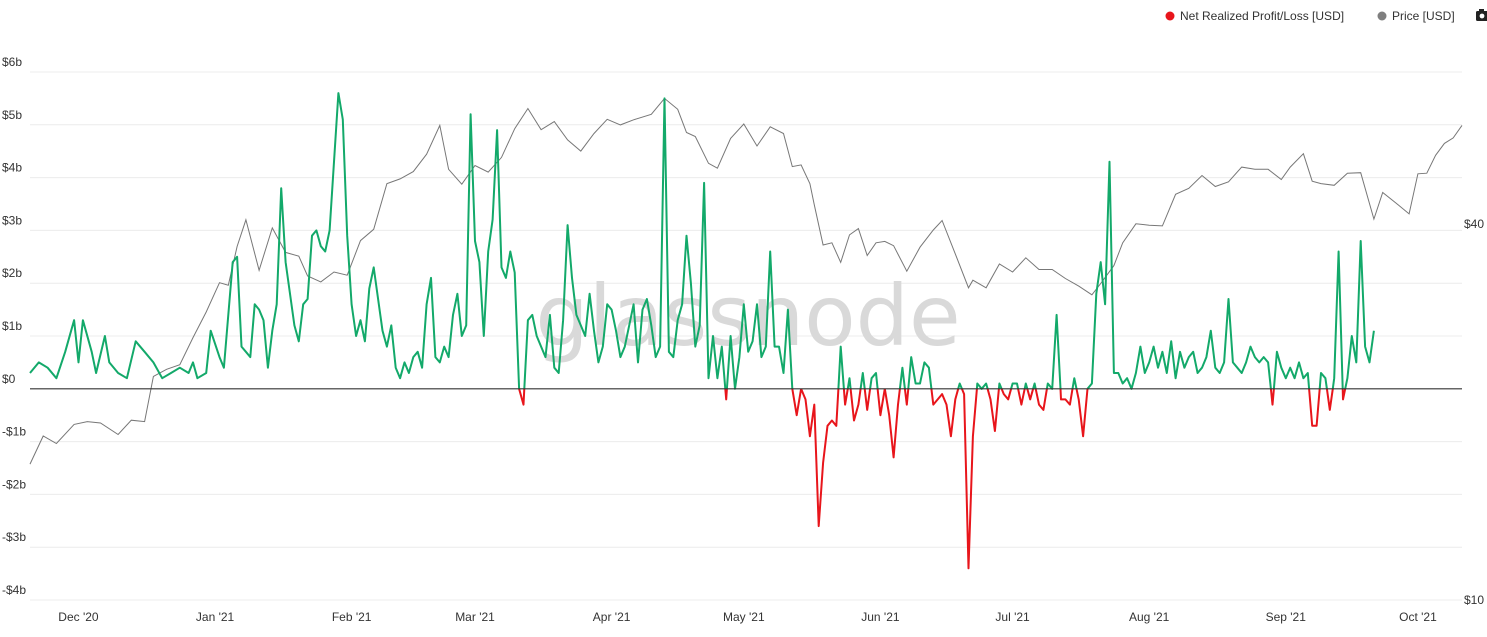  Describe the element at coordinates (78, 617) in the screenshot. I see `x-tick-label: Dec '20` at that location.